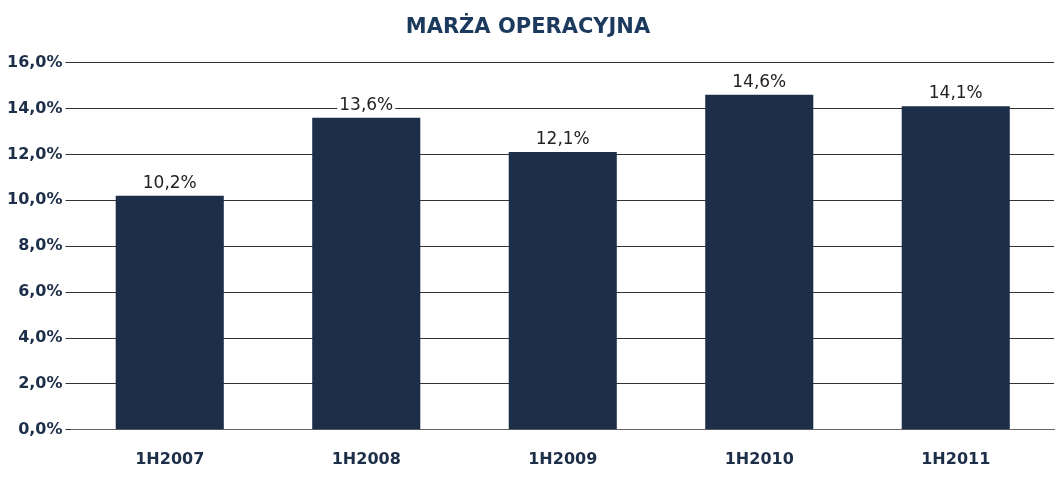 The height and width of the screenshot is (481, 1056). Describe the element at coordinates (34, 153) in the screenshot. I see `y-tick-label: 12,0%` at that location.